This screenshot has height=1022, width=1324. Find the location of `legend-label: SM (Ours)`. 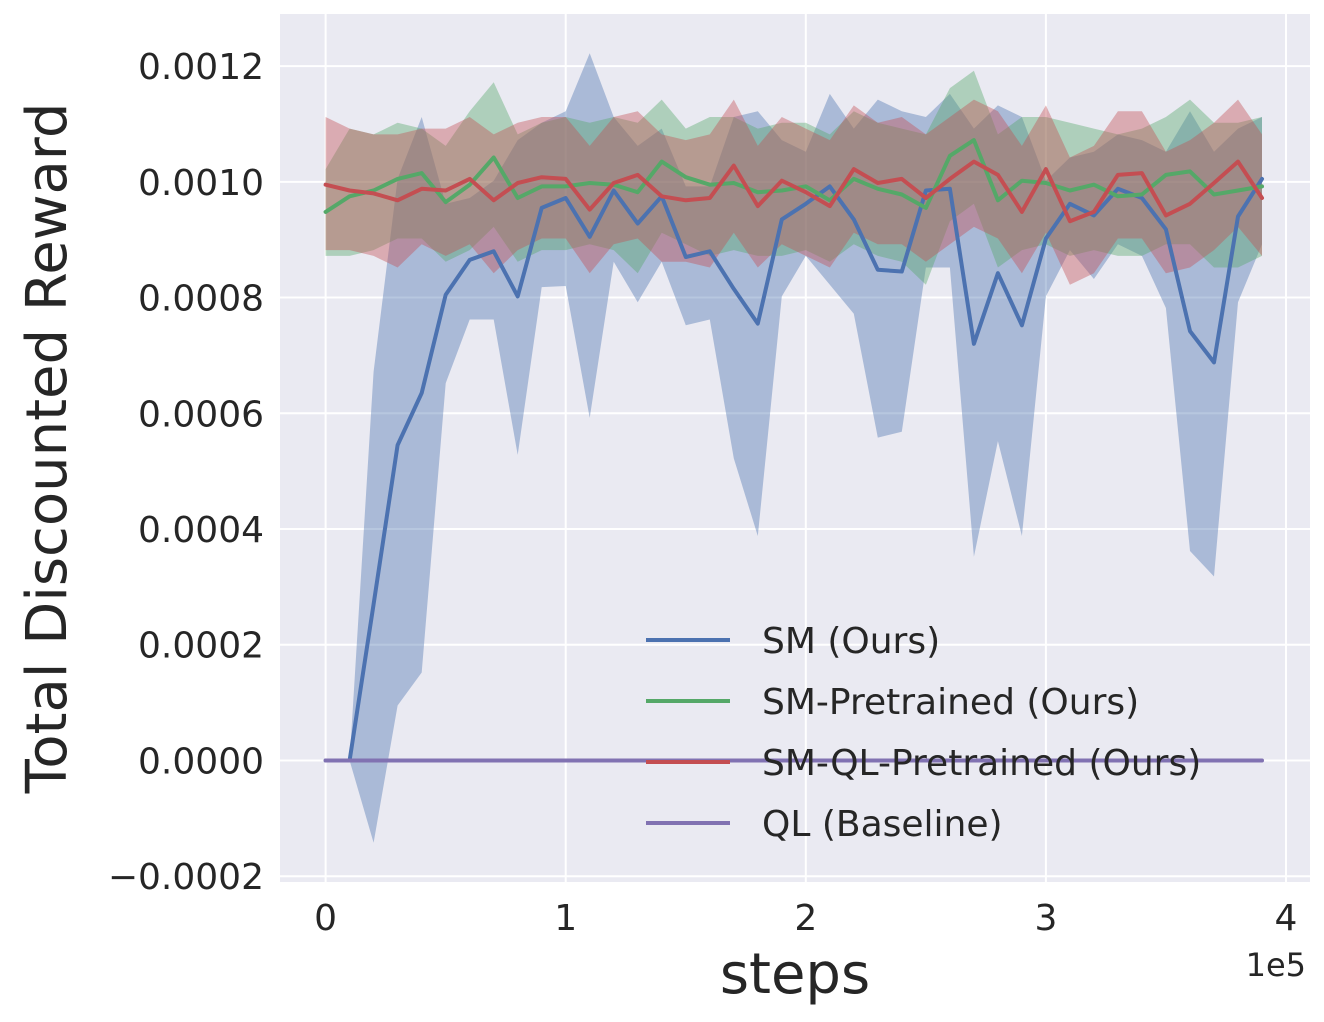

legend-label: SM (Ours) is located at coordinates (851, 641).